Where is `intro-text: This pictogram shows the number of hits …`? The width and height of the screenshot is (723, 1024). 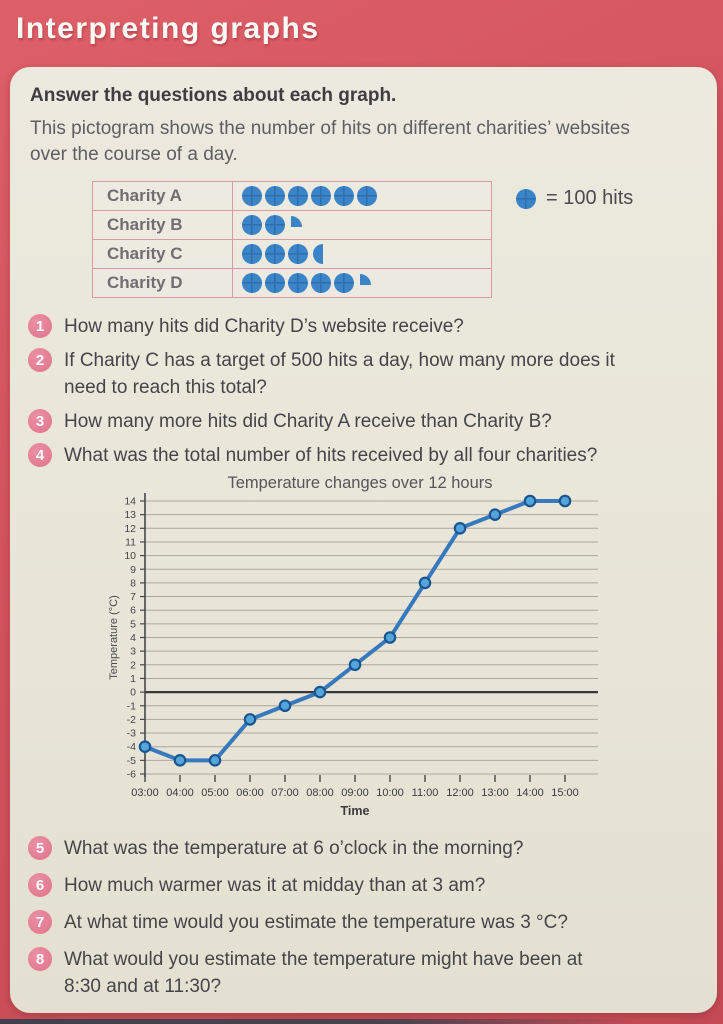 intro-text: This pictogram shows the number of hits … is located at coordinates (330, 141).